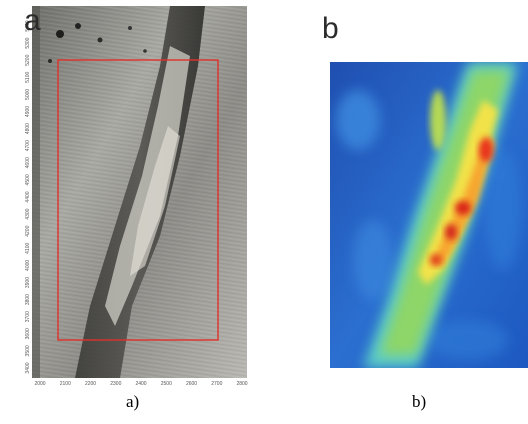 The image size is (528, 424). I want to click on x-tick-label: 2500, so click(166, 383).